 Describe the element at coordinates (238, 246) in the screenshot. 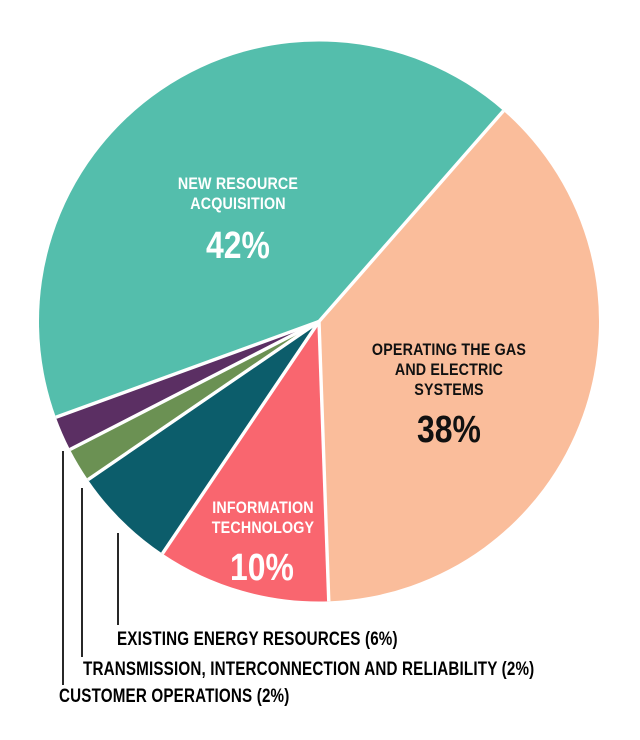

I see `slice-percent-new-resource-acquisition: 42%` at that location.